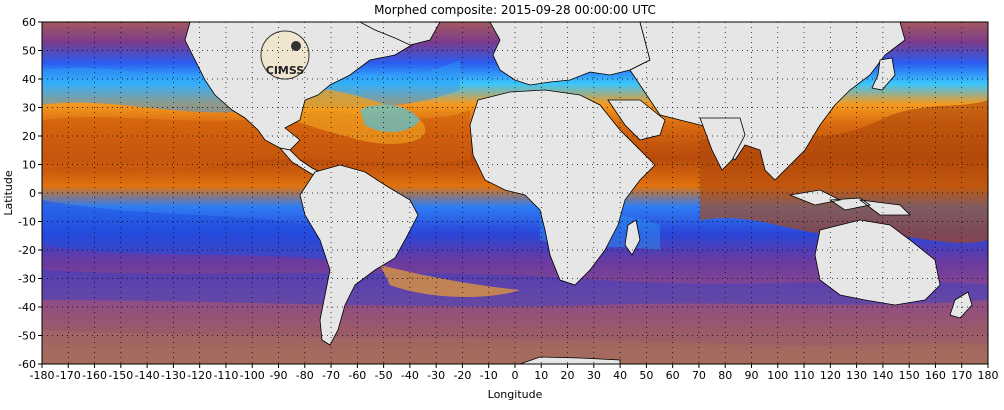  What do you see at coordinates (285, 70) in the screenshot?
I see `logo-text: CIMSS` at bounding box center [285, 70].